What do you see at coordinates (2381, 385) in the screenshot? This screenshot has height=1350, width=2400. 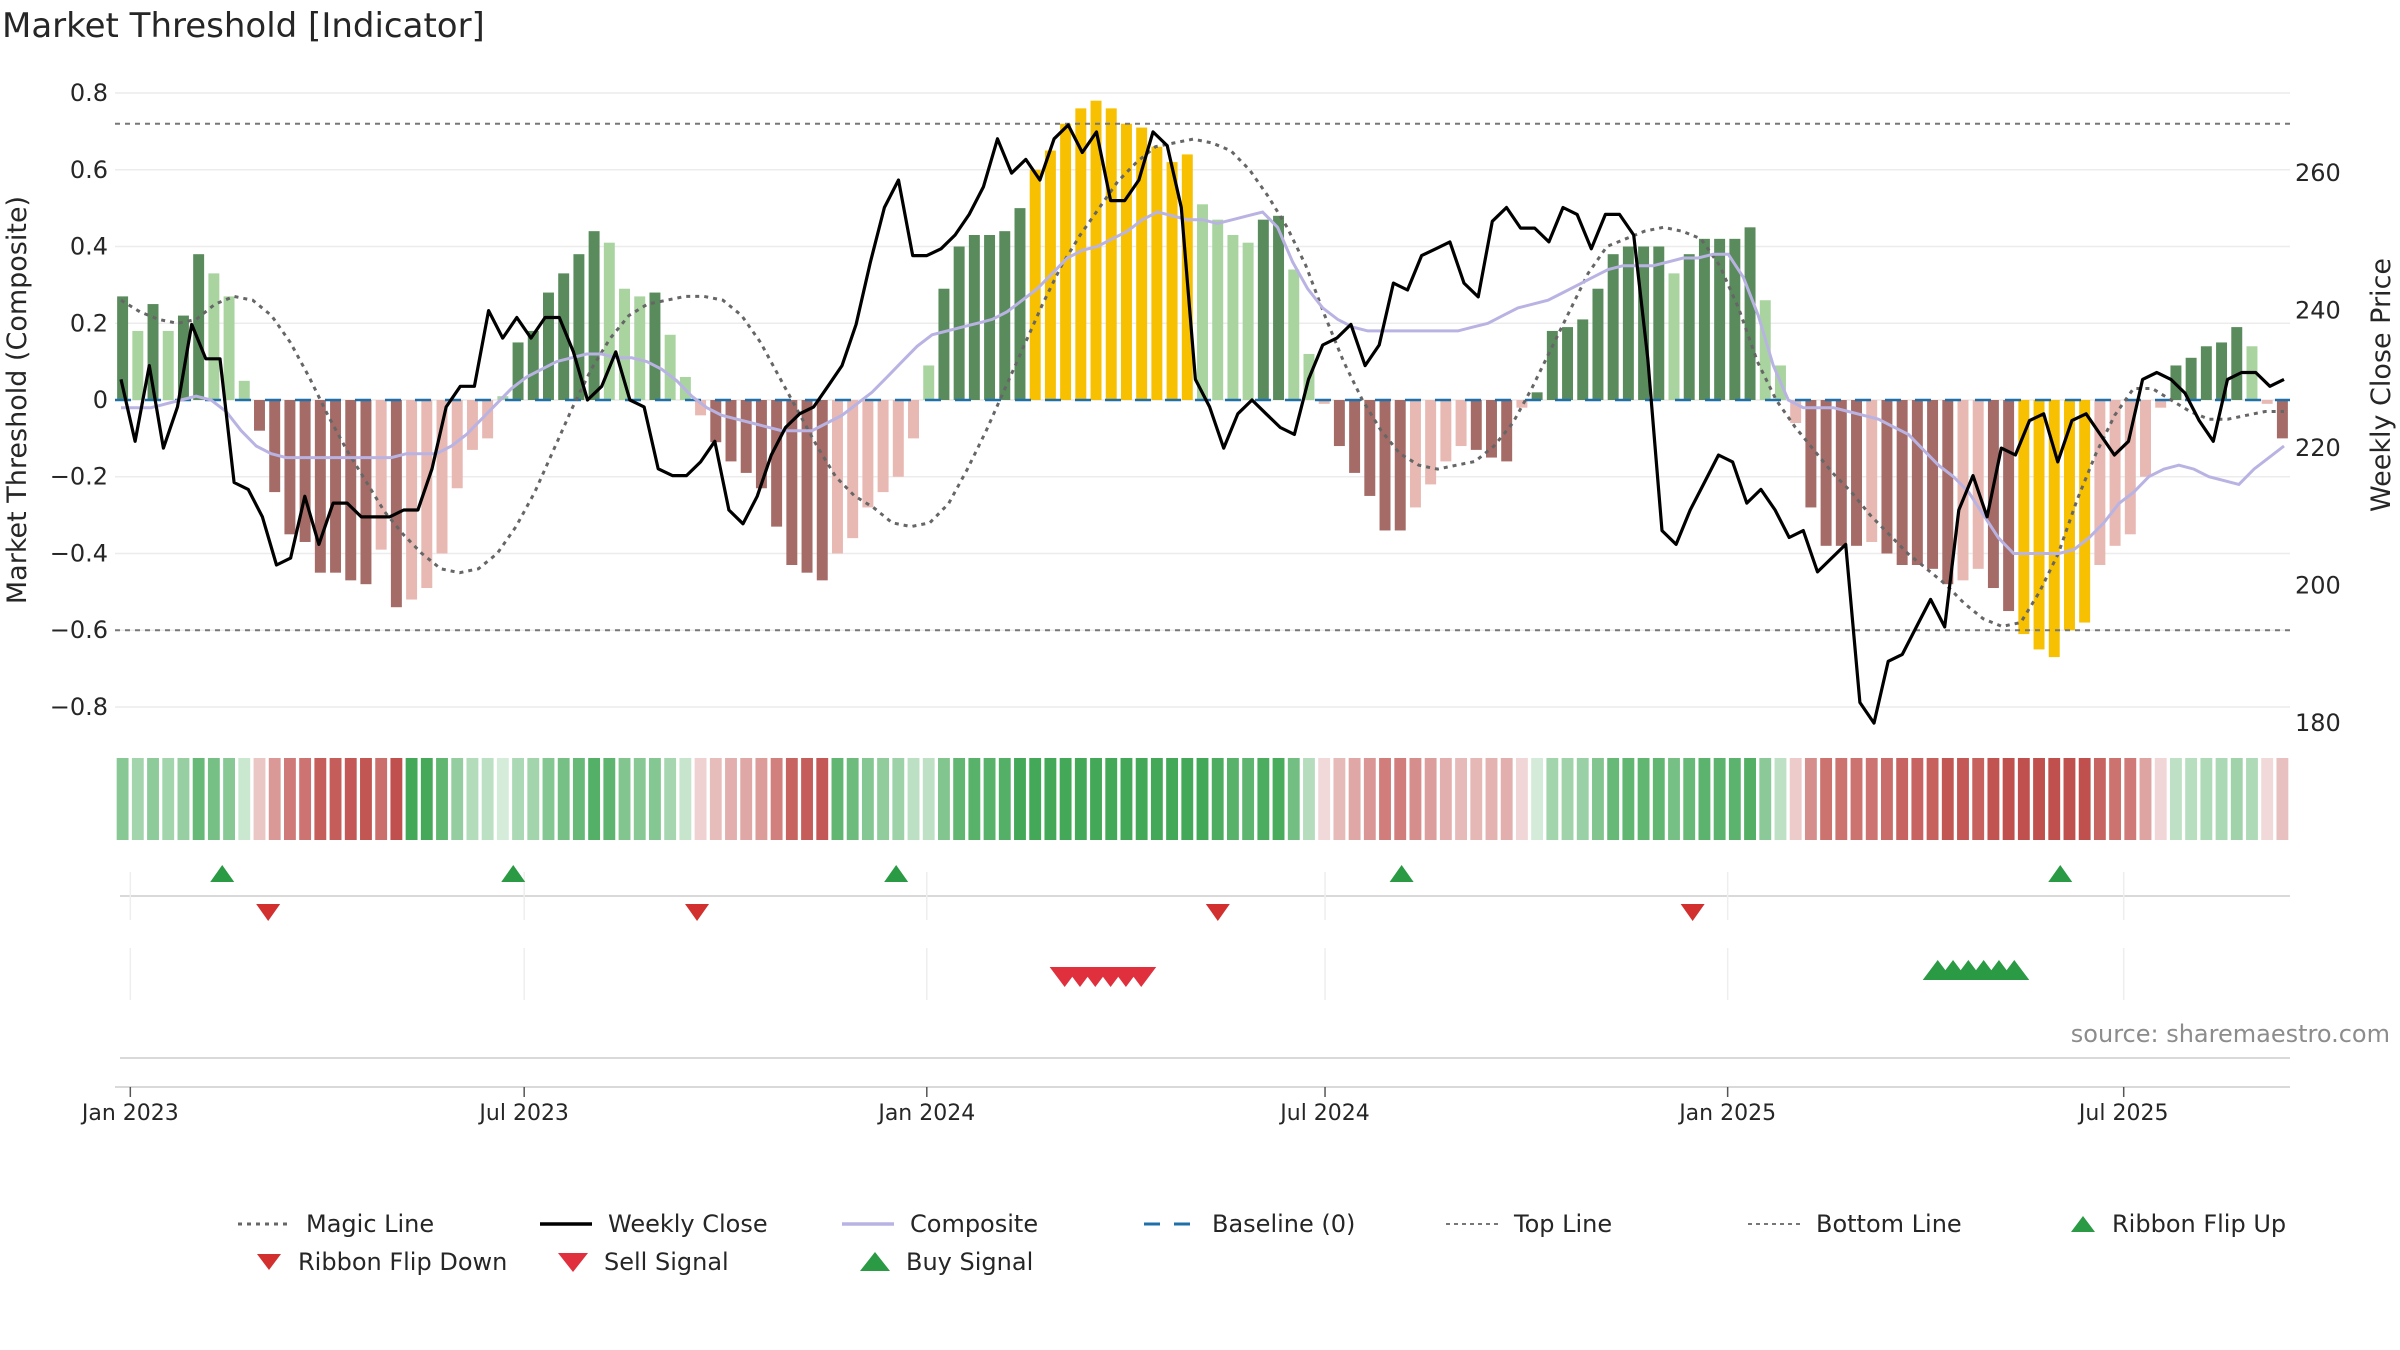 I see `y2-axis-label: Weekly Close Price` at bounding box center [2381, 385].